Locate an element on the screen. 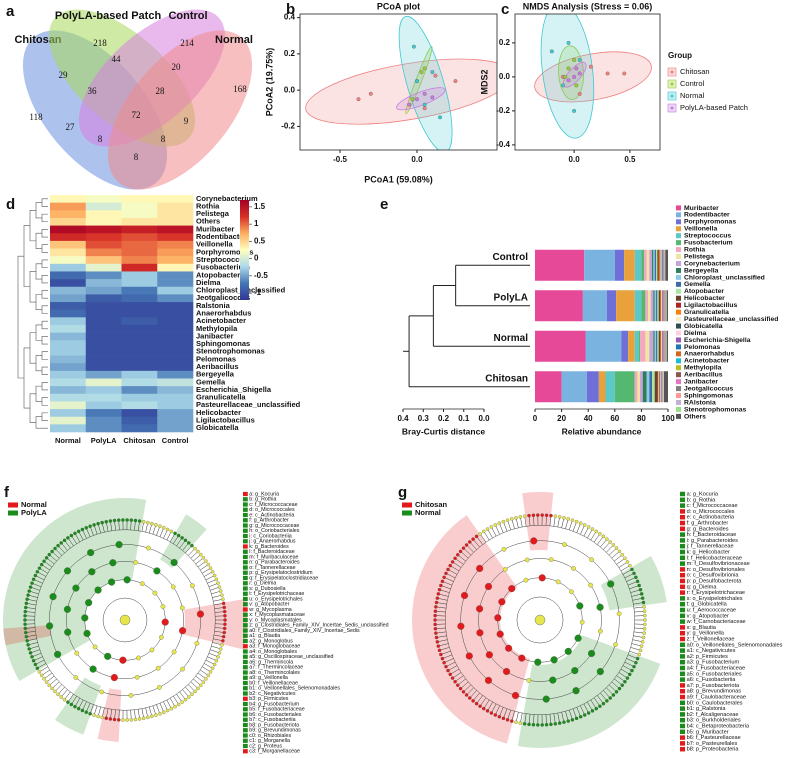 This screenshot has width=800, height=758. taxon-label: b4: c_Betaproteobacteria is located at coordinates (718, 726).